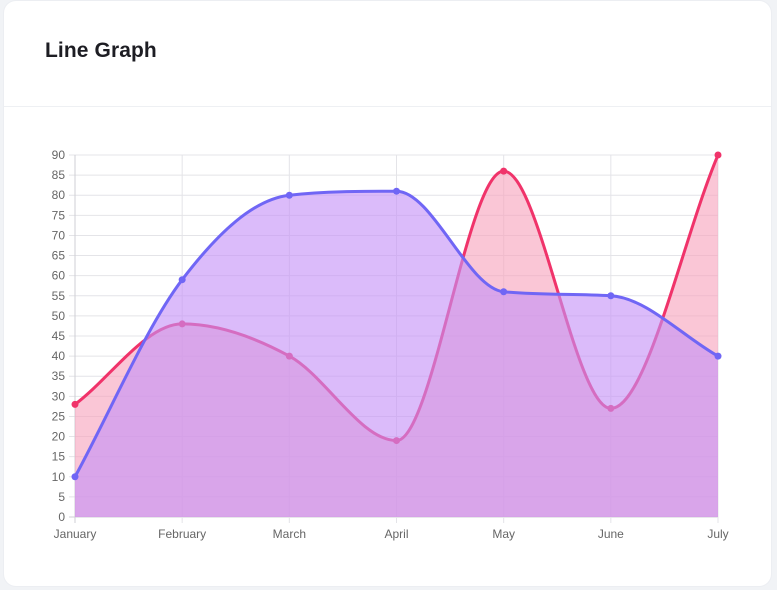 Image resolution: width=777 pixels, height=590 pixels. I want to click on x-tick-label: March, so click(289, 534).